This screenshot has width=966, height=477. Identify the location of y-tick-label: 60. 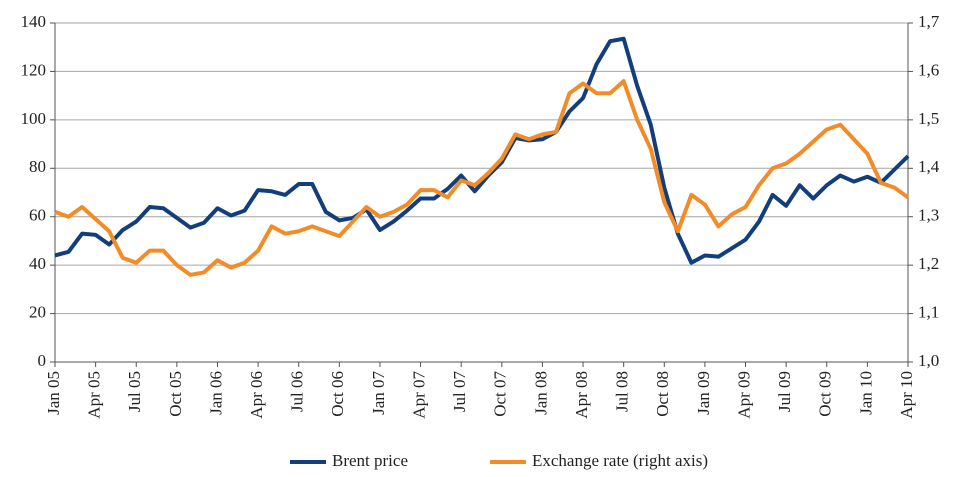
(37, 215).